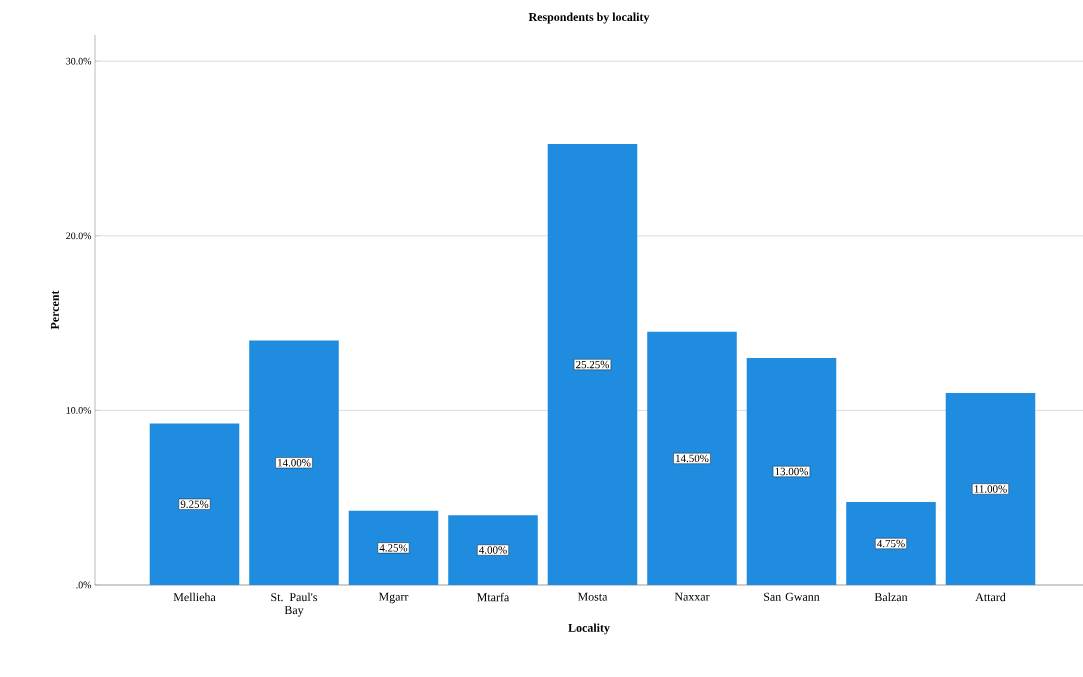 Image resolution: width=1083 pixels, height=677 pixels. Describe the element at coordinates (692, 596) in the screenshot. I see `x-tick-label: Naxxar` at that location.